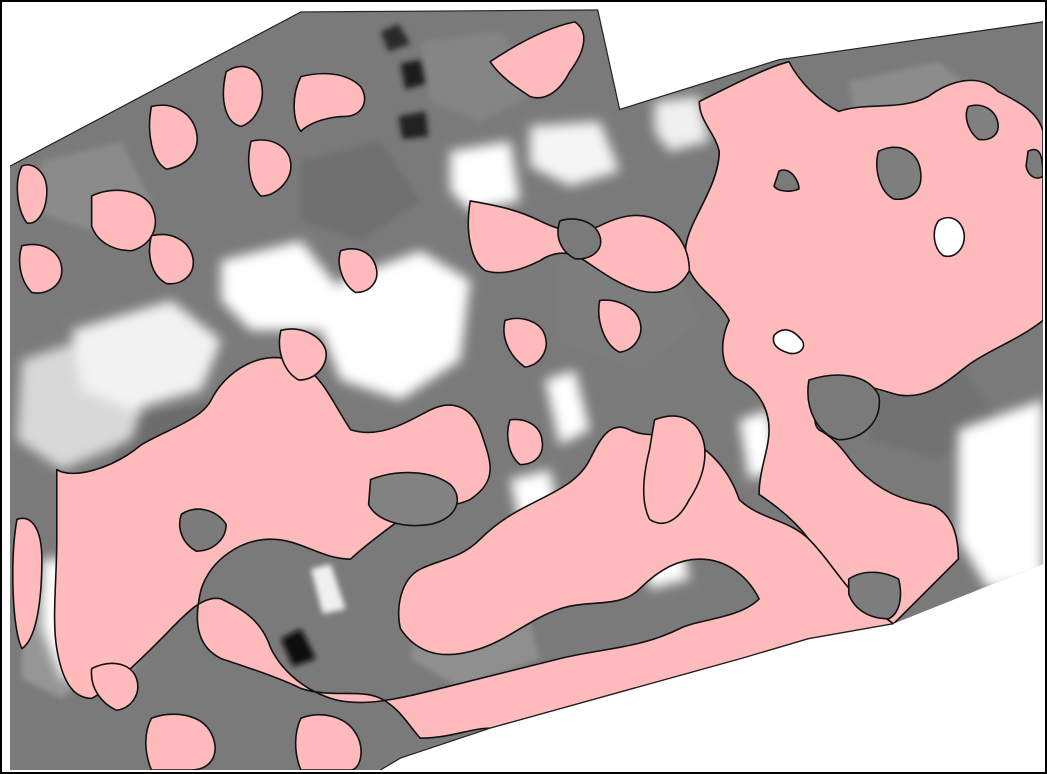 The width and height of the screenshot is (1047, 774). What do you see at coordinates (360, 191) in the screenshot?
I see `raster-cell` at bounding box center [360, 191].